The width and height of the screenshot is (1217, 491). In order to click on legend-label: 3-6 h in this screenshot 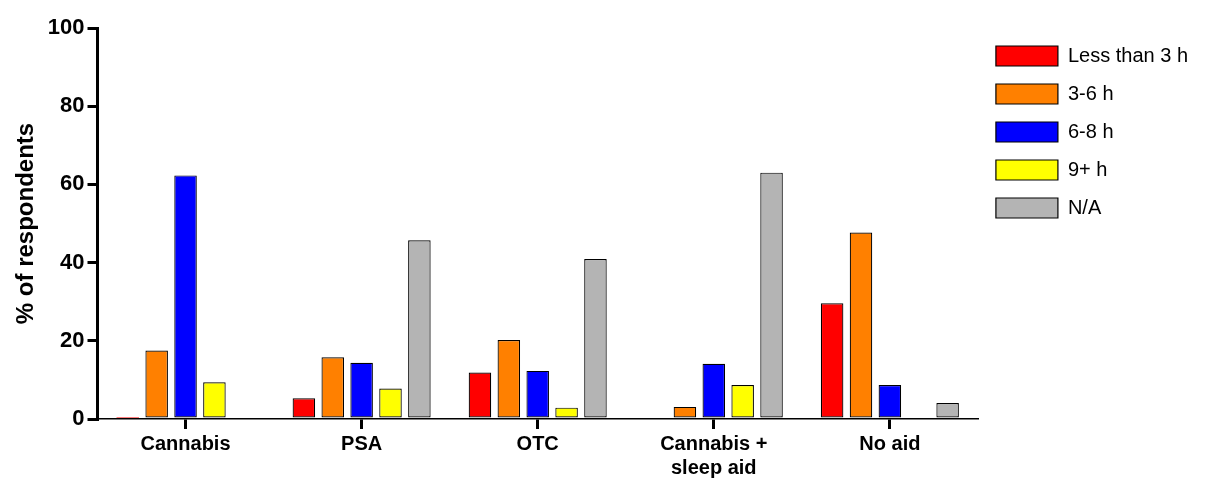, I will do `click(1090, 92)`.